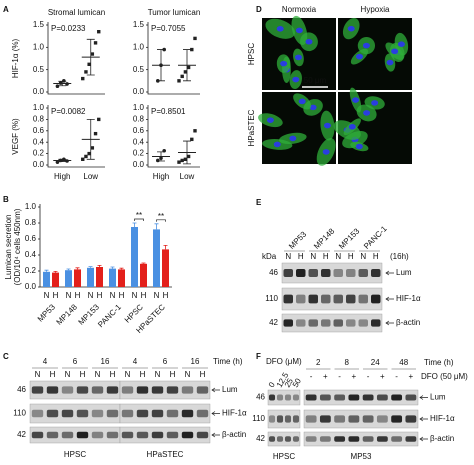 The image size is (474, 465). I want to click on row-label: HPaSTEC, so click(251, 127).